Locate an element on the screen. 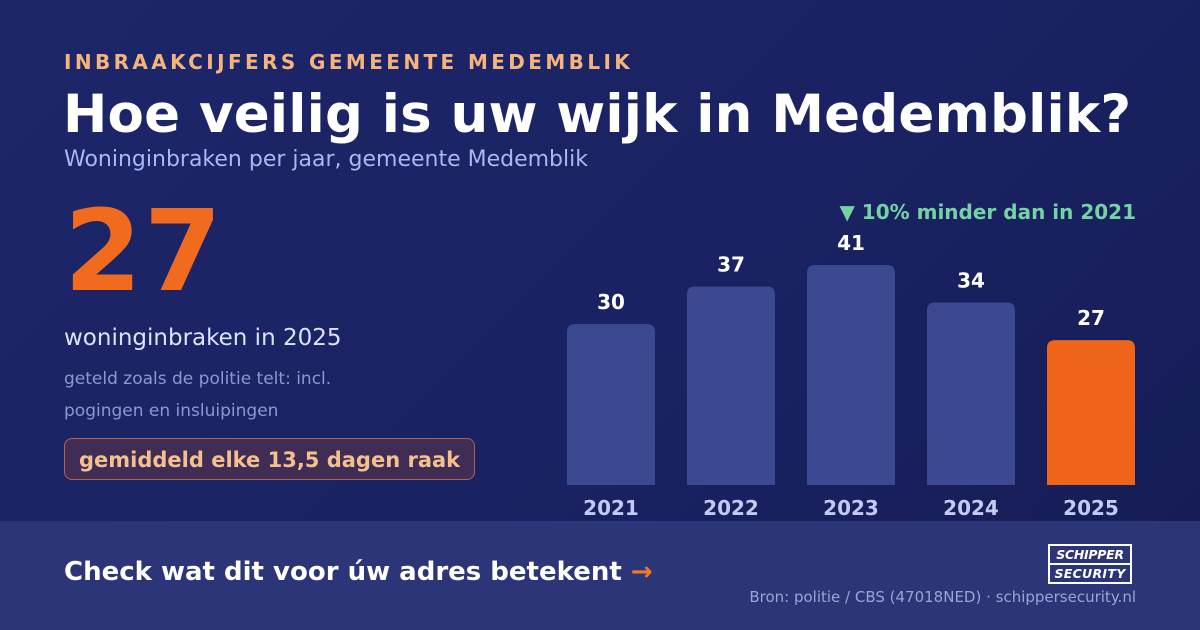  cta-link: Check wat dit voor úw adres betekent → is located at coordinates (358, 572).